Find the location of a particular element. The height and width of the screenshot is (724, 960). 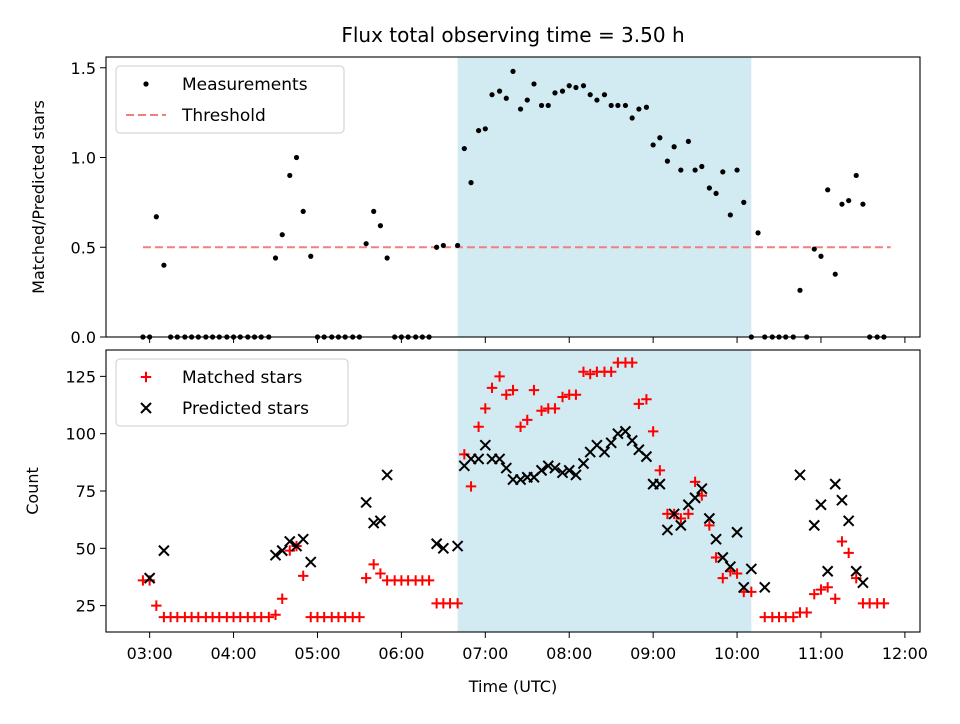

y-axis-label: Count is located at coordinates (32, 491).